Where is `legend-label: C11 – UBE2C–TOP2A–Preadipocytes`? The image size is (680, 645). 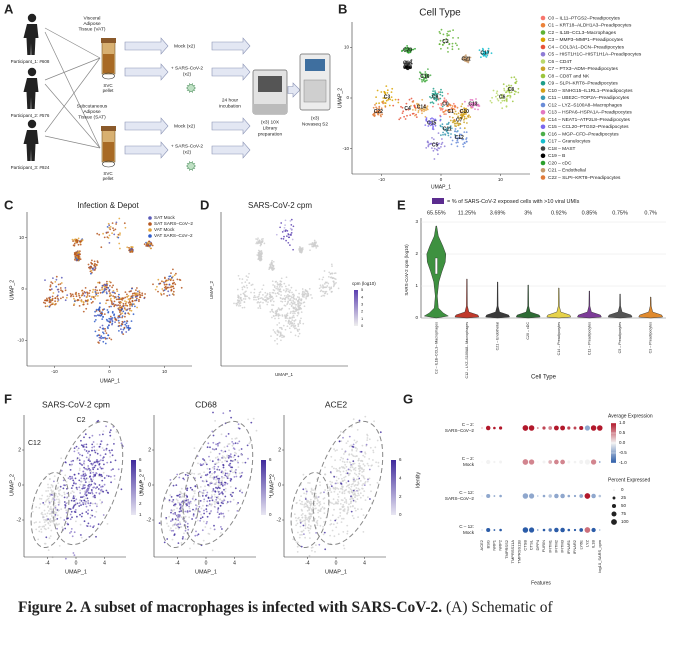 legend-label: C11 – UBE2C–TOP2A–Preadipocytes is located at coordinates (589, 98).